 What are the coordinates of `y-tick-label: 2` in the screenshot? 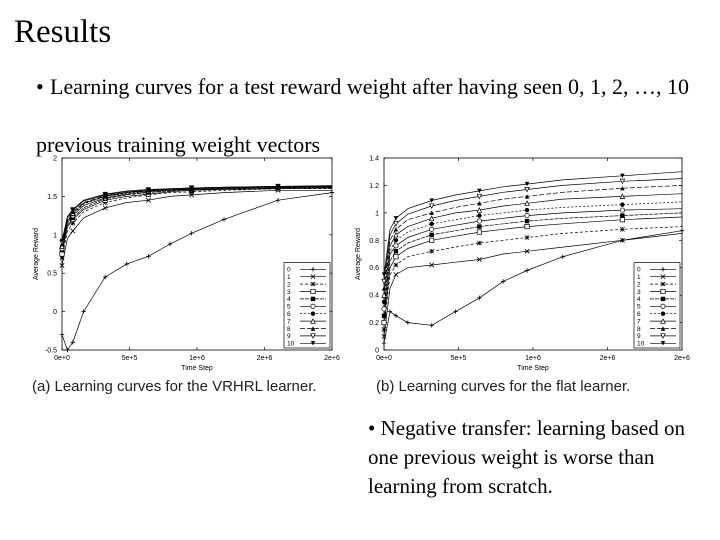 It's located at (55, 159).